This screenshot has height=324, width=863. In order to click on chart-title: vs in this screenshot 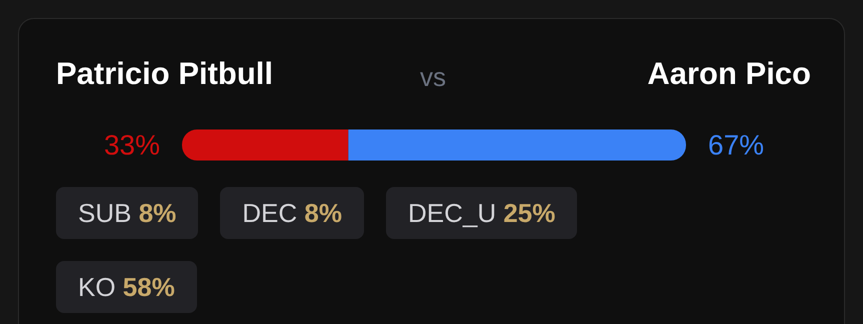, I will do `click(433, 77)`.